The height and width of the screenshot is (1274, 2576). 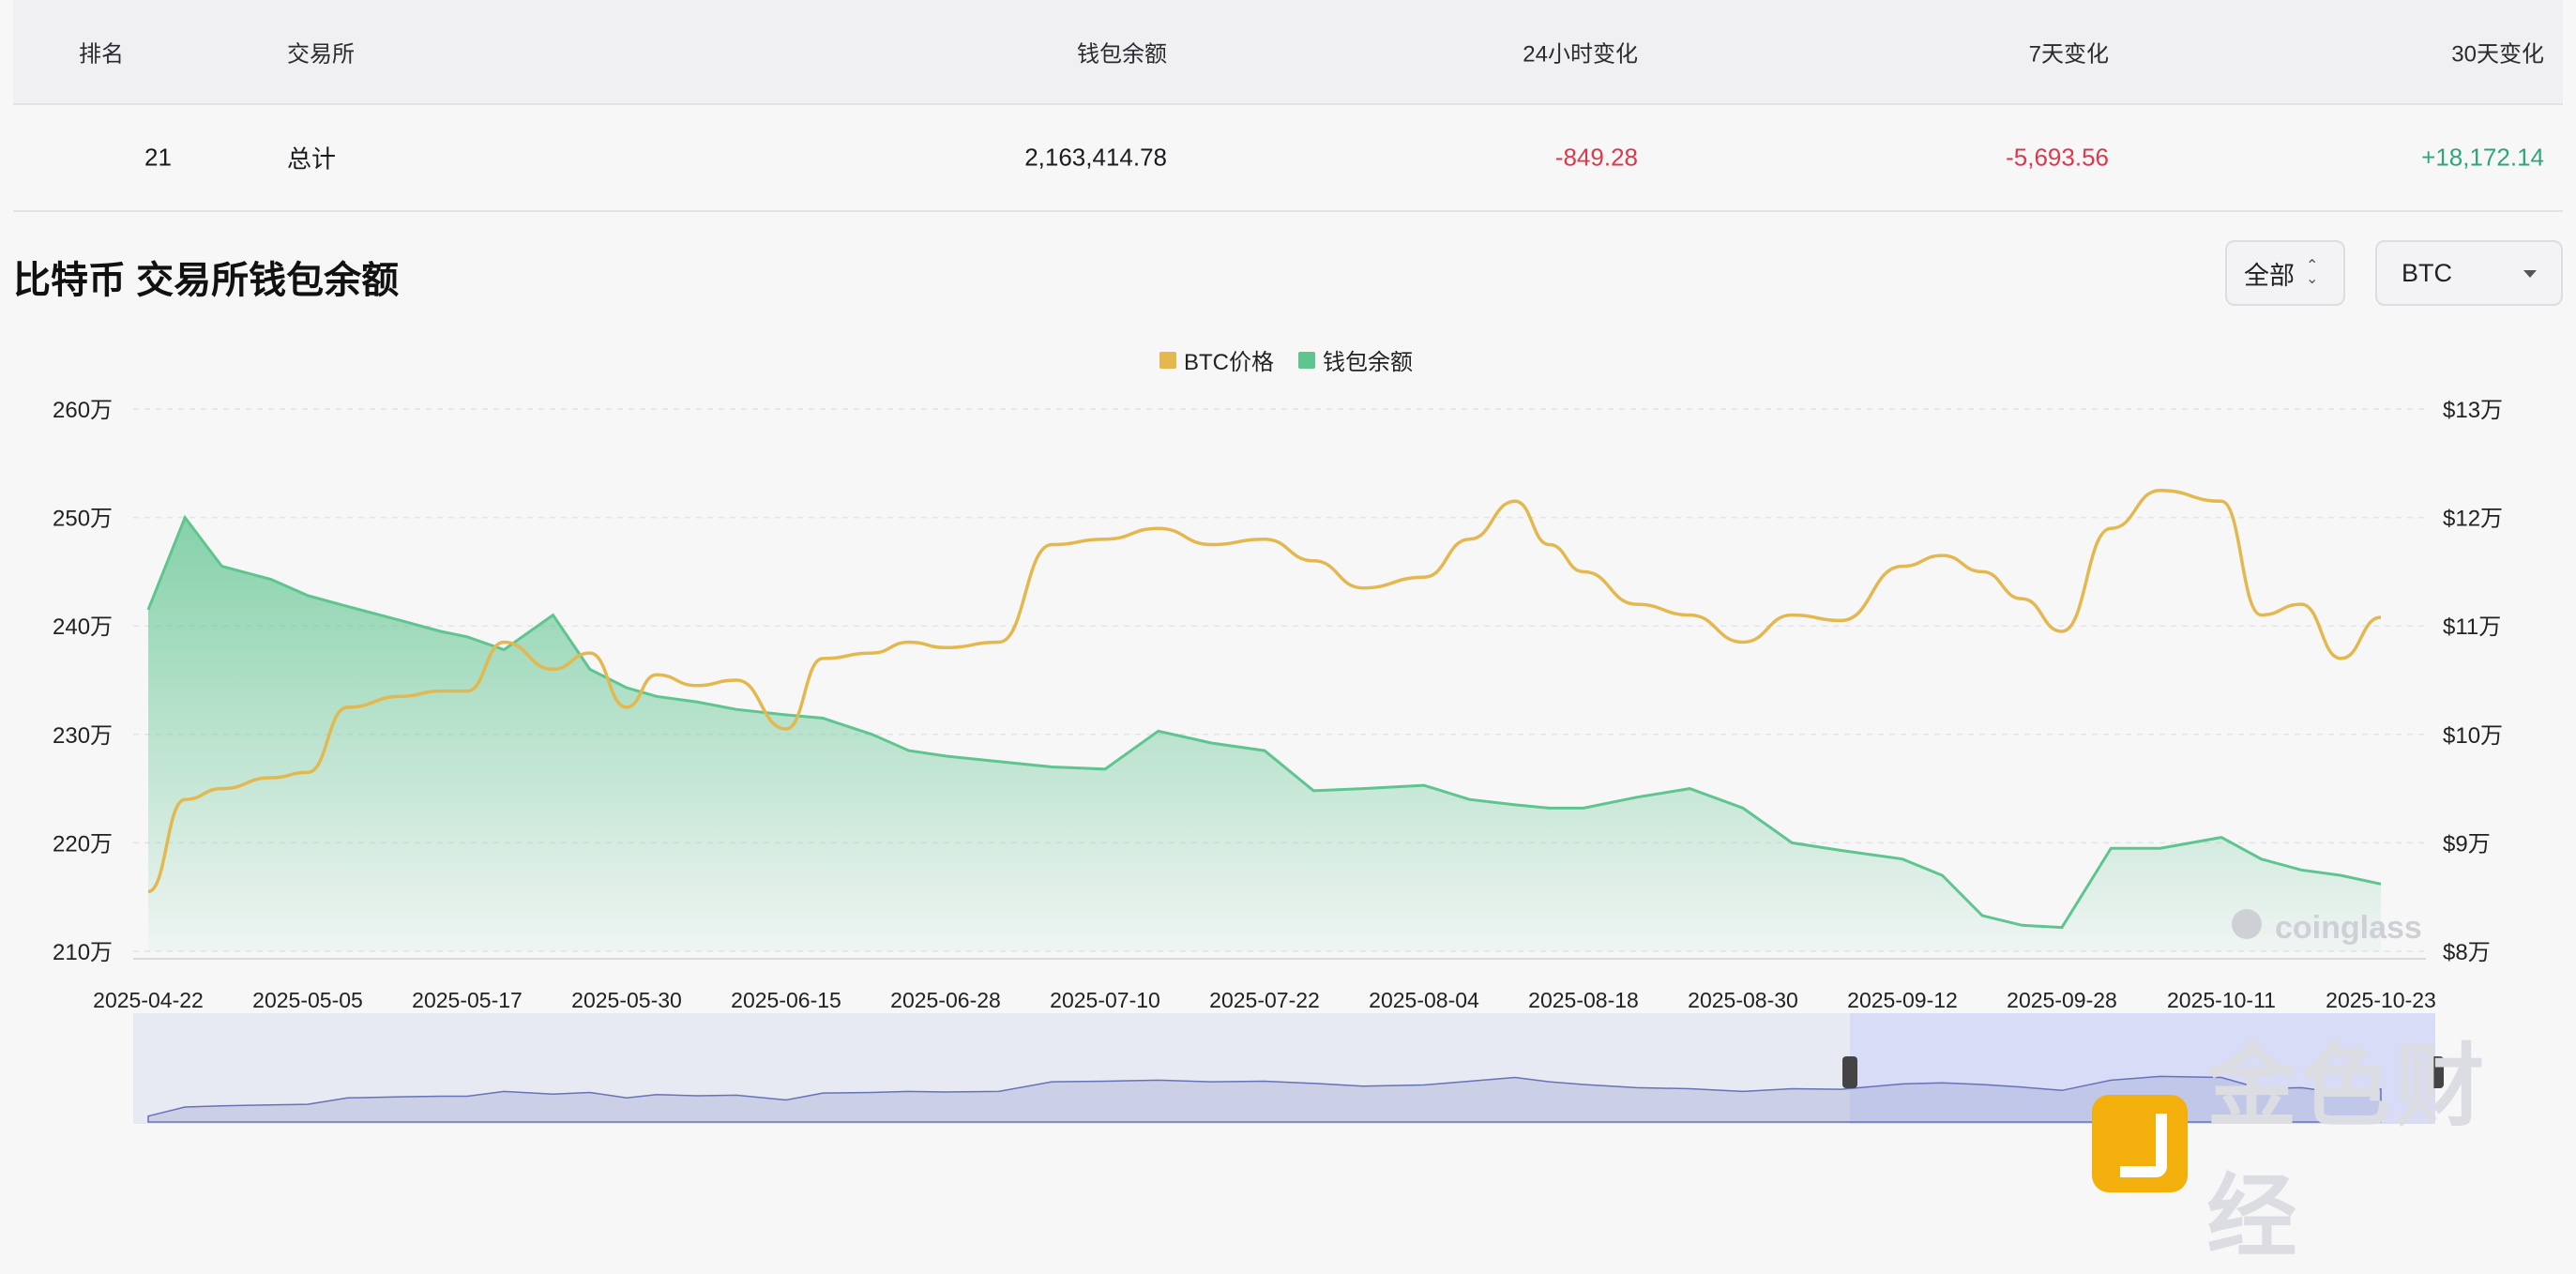 I want to click on x-tick-label: 2025-05-05, so click(x=308, y=1000).